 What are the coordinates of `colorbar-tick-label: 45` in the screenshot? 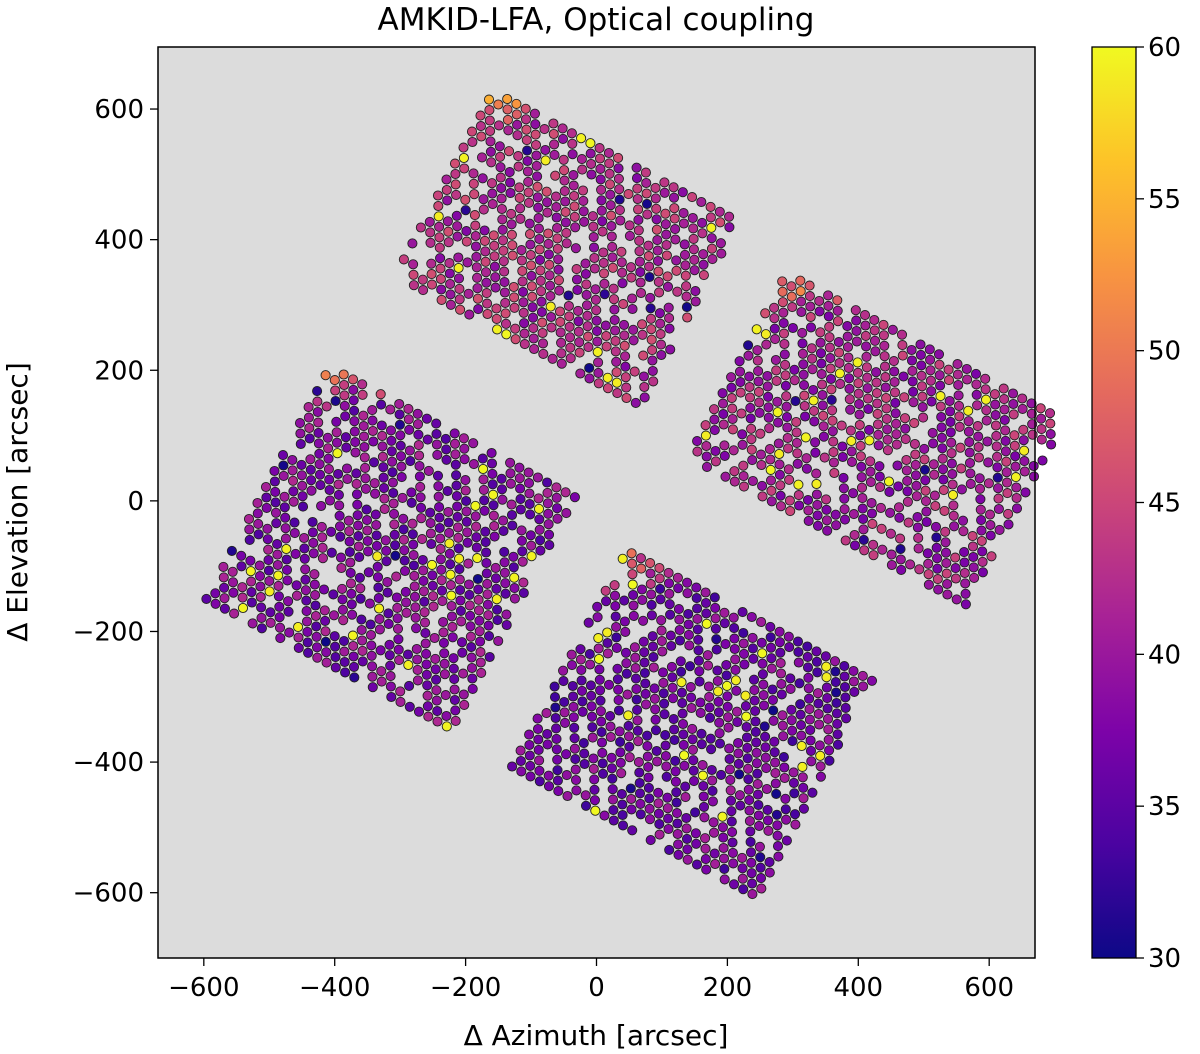 It's located at (1164, 504).